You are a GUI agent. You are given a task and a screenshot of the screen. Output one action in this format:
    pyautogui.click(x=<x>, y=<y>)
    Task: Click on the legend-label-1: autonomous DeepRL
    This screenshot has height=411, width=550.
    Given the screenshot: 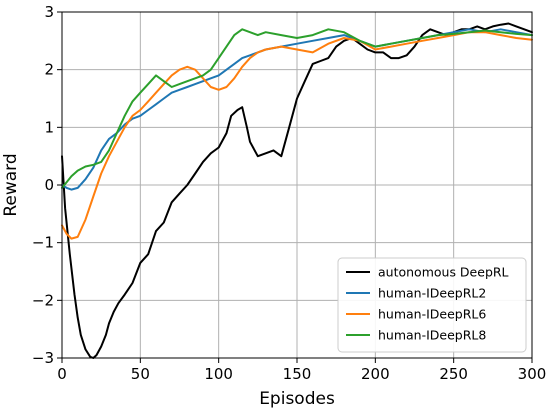 What is the action you would take?
    pyautogui.click(x=443, y=272)
    